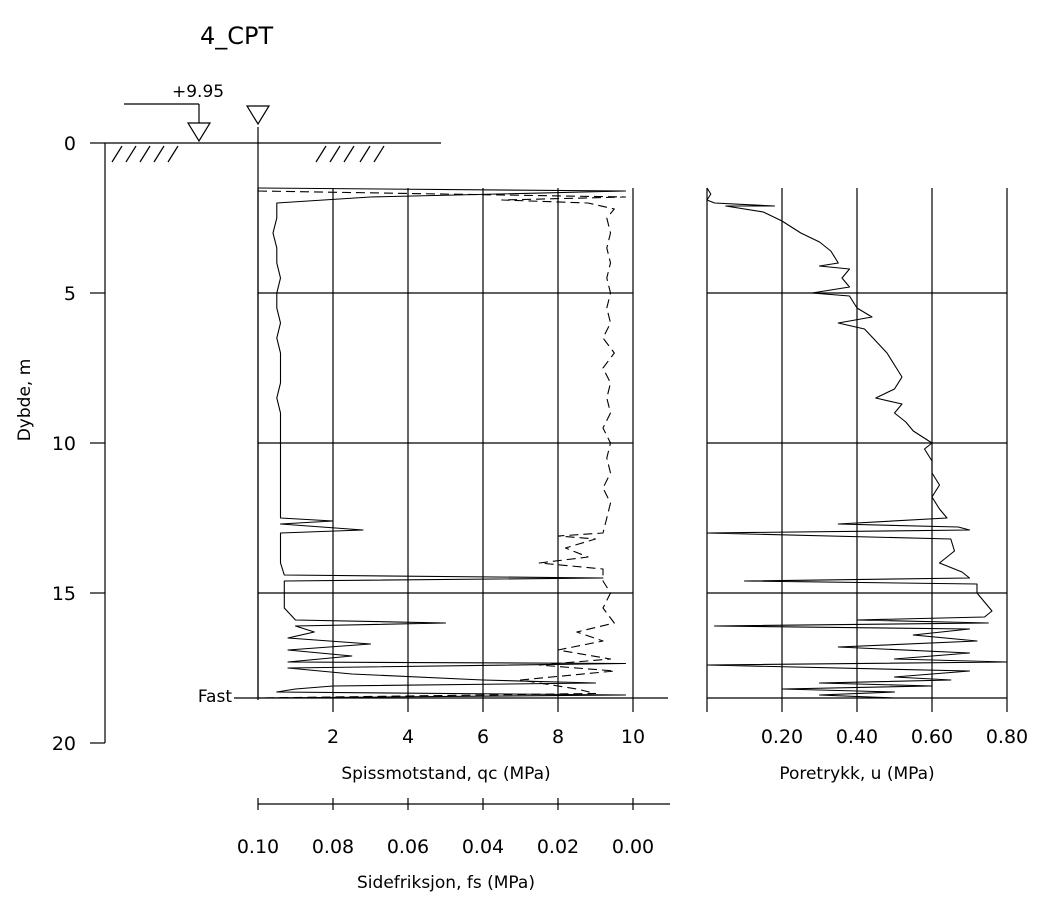 The width and height of the screenshot is (1037, 897). I want to click on water-table-icon, so click(258, 115).